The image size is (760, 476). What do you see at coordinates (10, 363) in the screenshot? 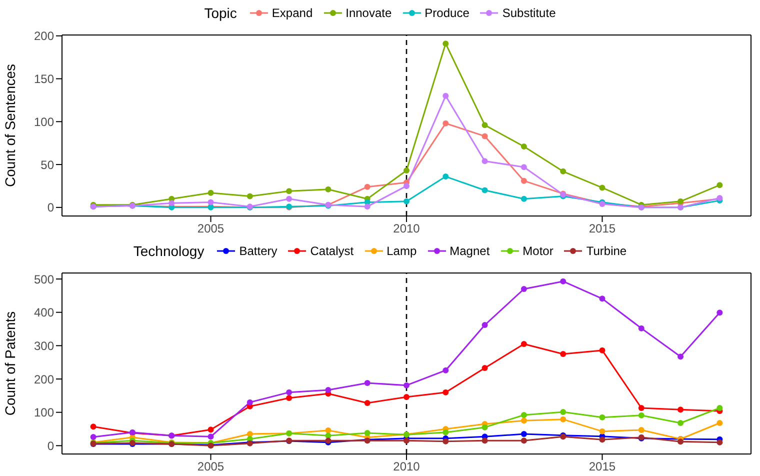
I see `y-axis-title: Count of Patents` at bounding box center [10, 363].